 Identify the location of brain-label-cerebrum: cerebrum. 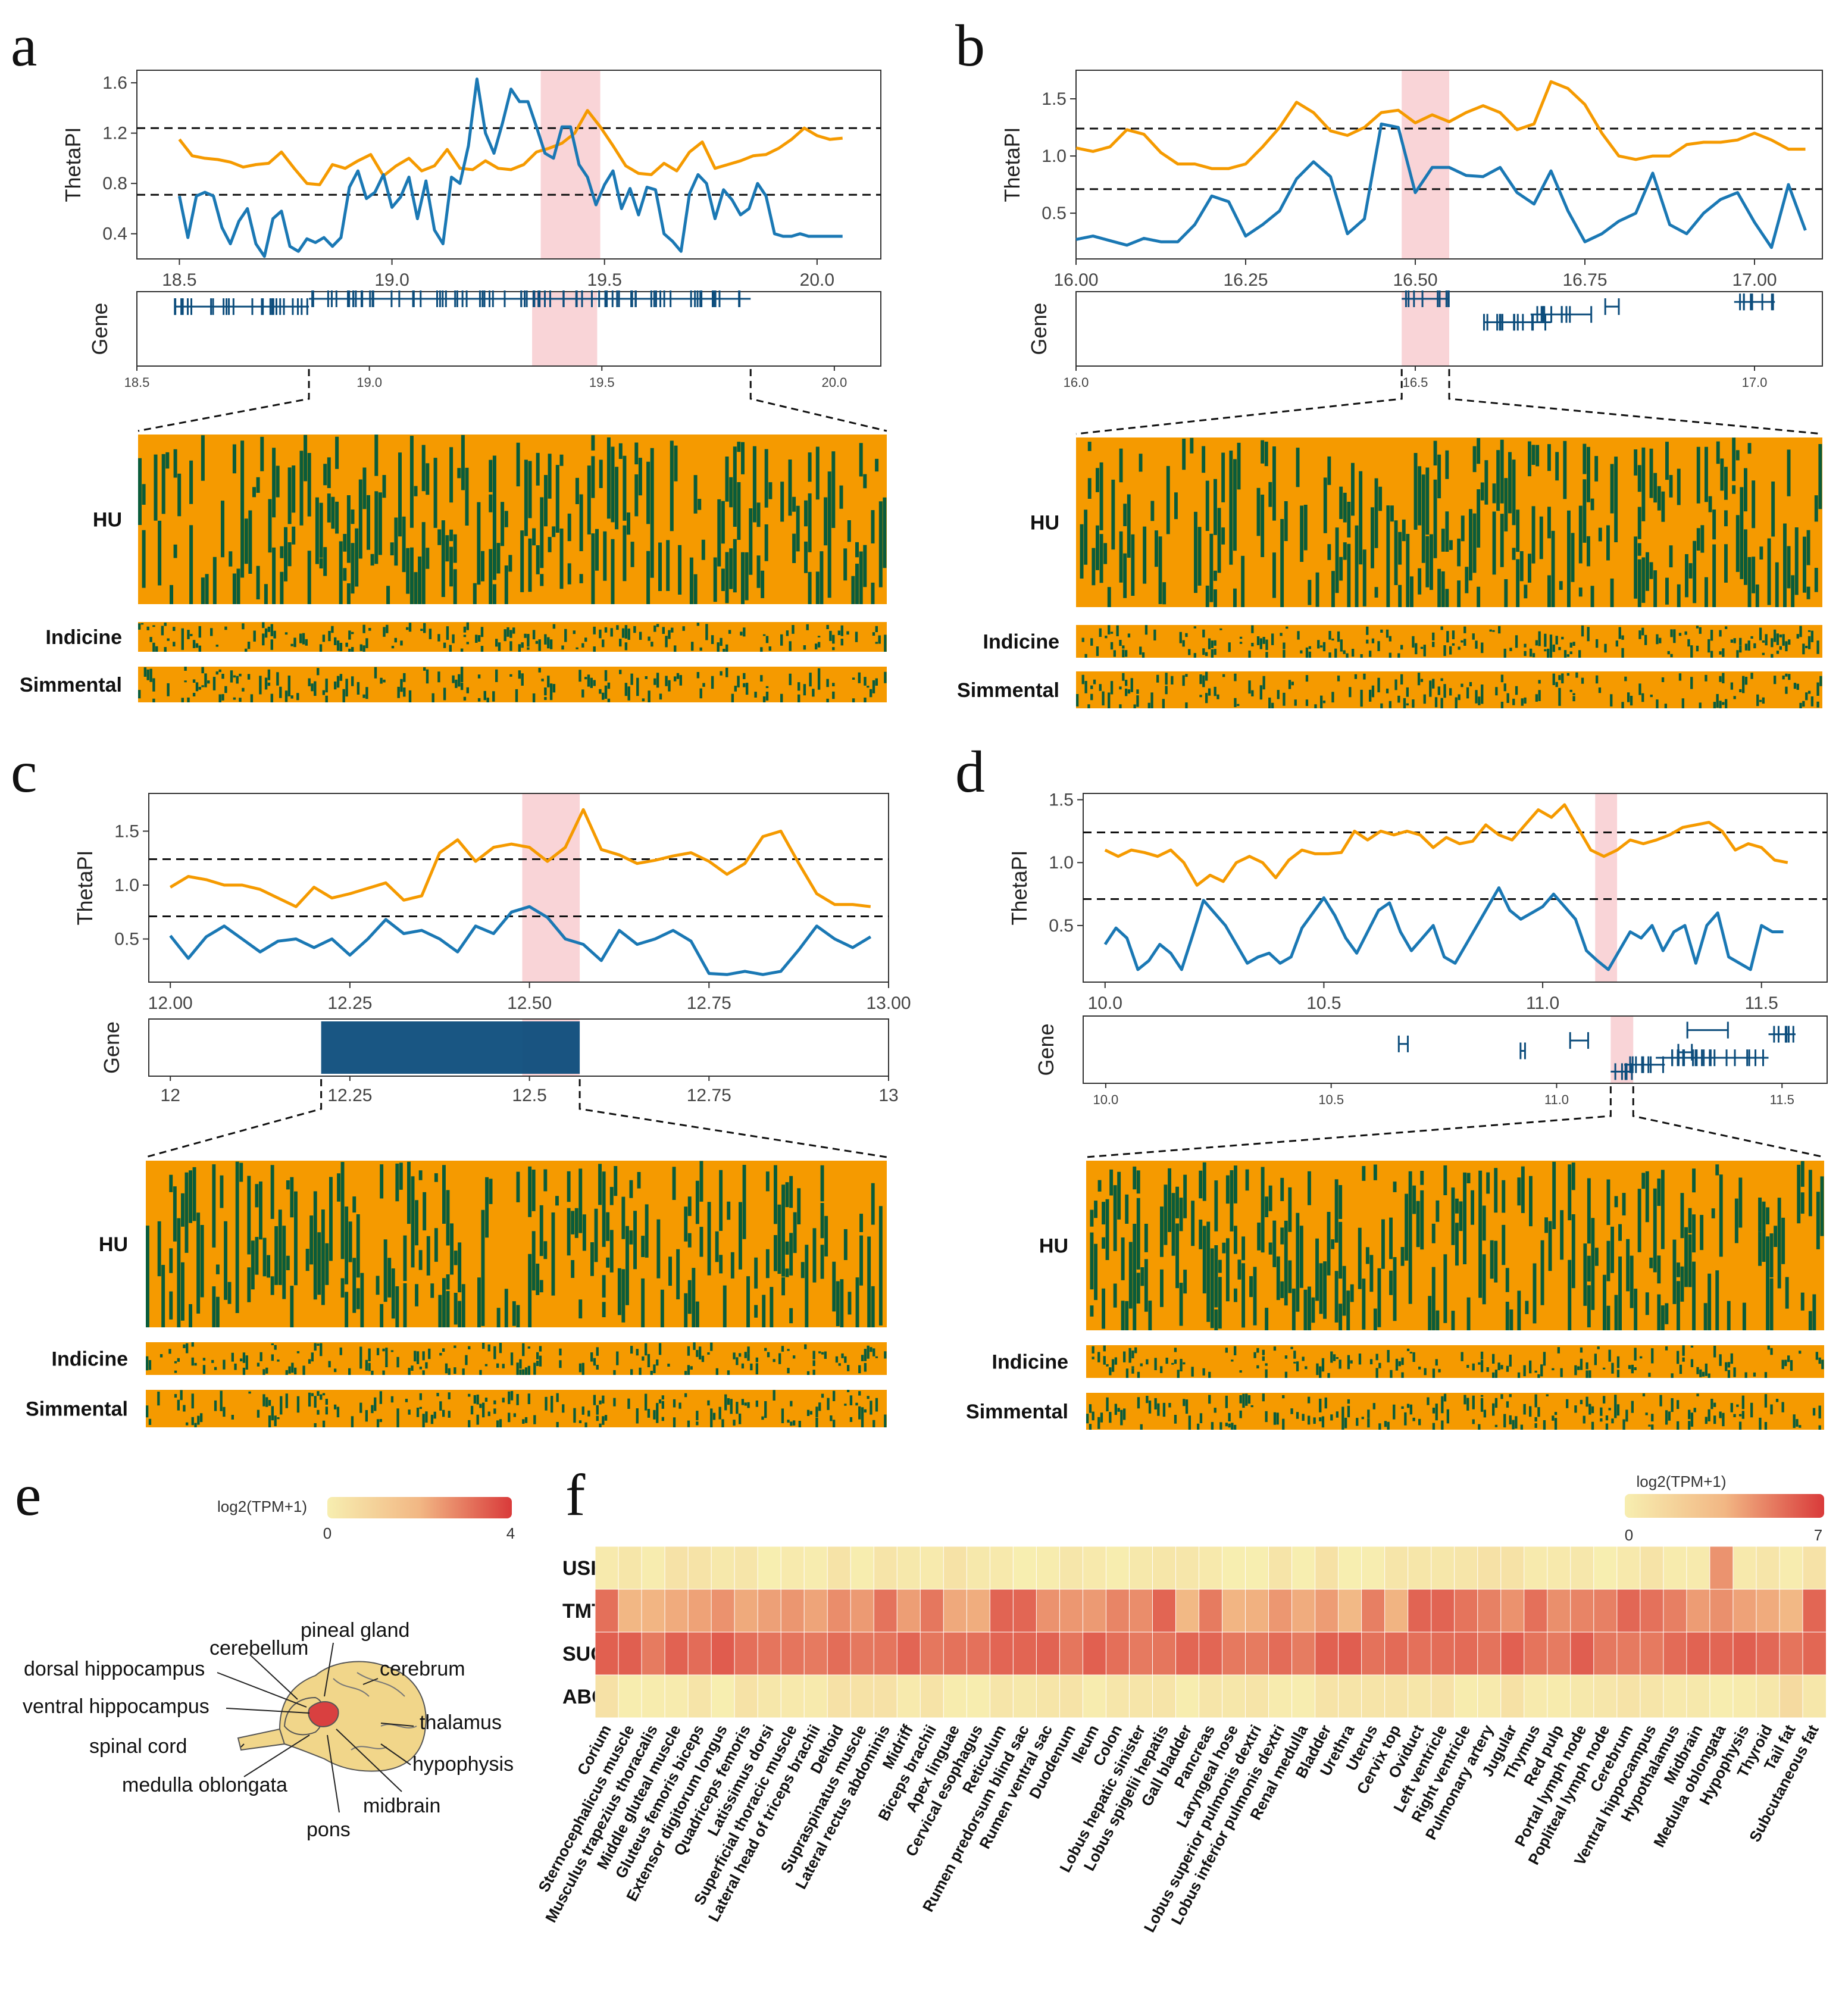
(422, 1669).